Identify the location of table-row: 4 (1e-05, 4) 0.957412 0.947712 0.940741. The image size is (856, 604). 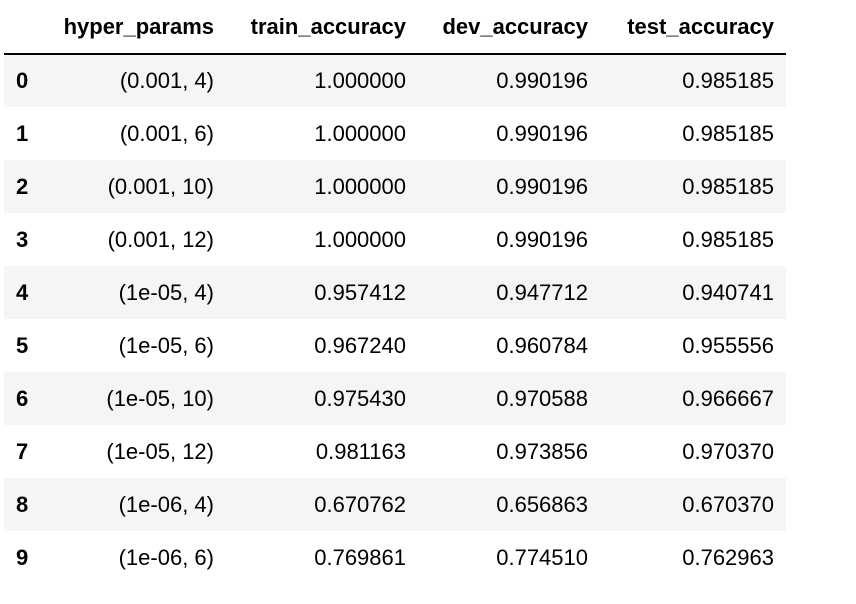
(395, 292).